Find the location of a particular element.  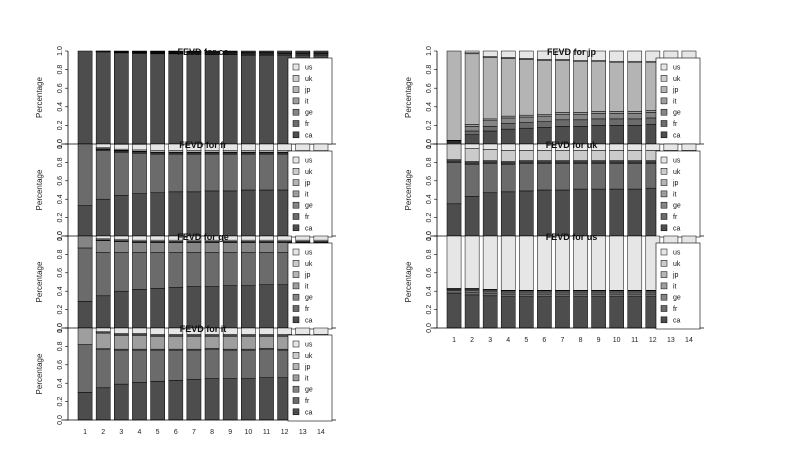

x-tick-label: 12 is located at coordinates (285, 432).